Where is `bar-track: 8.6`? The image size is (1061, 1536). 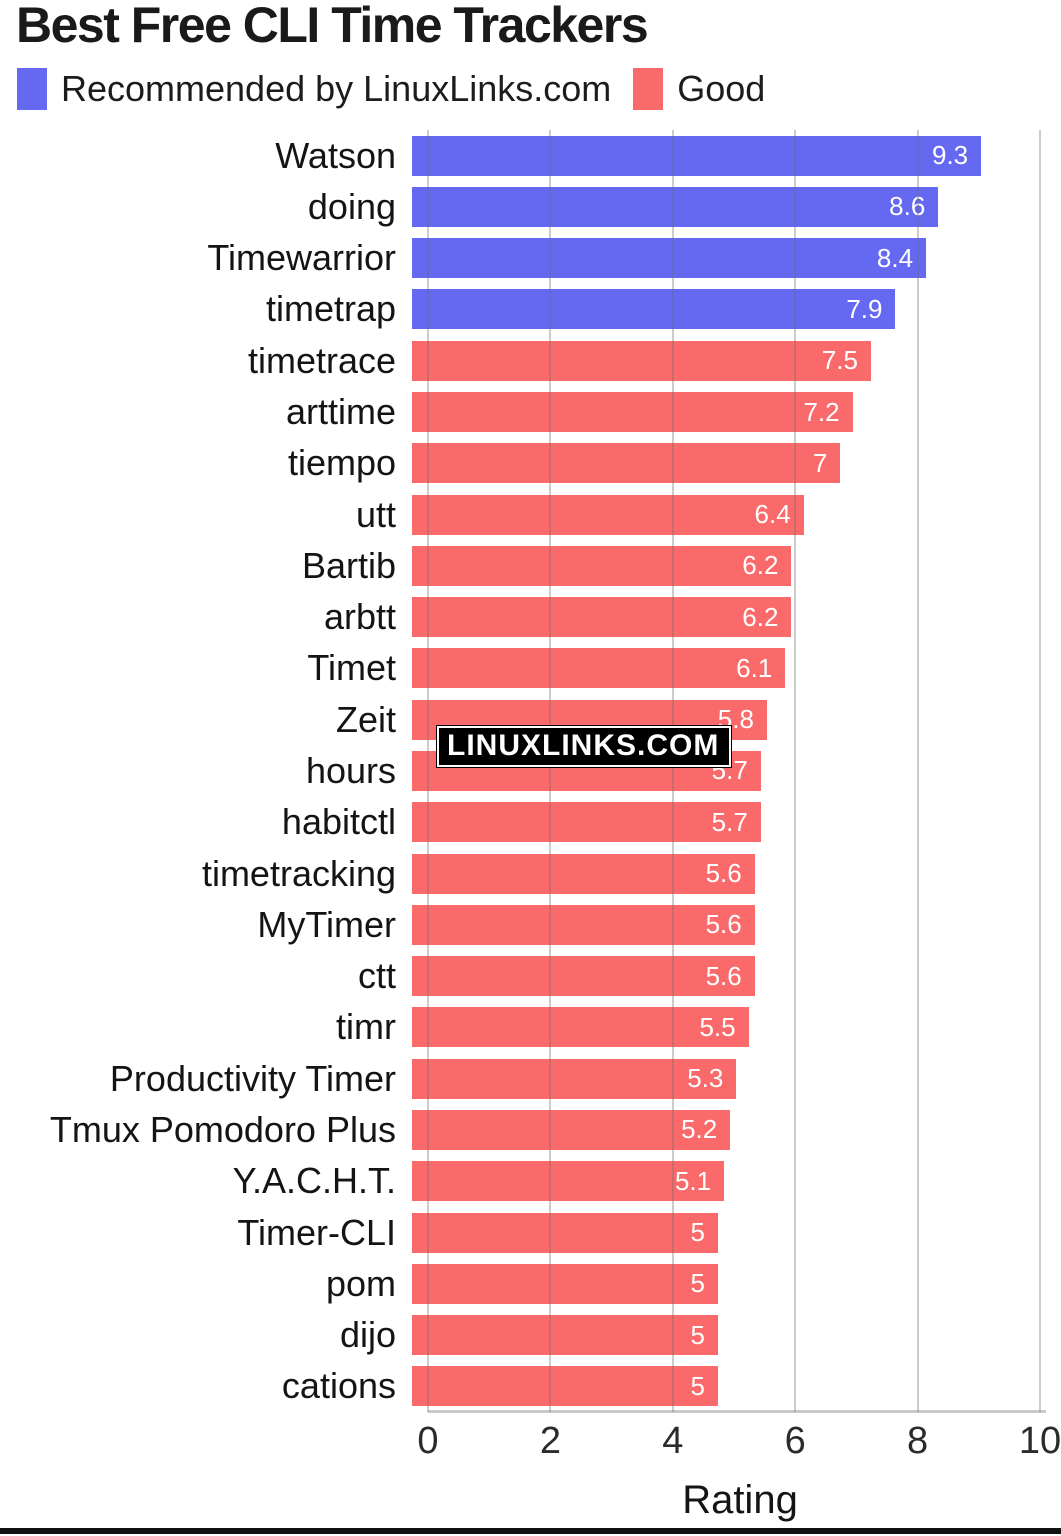 bar-track: 8.6 is located at coordinates (718, 206).